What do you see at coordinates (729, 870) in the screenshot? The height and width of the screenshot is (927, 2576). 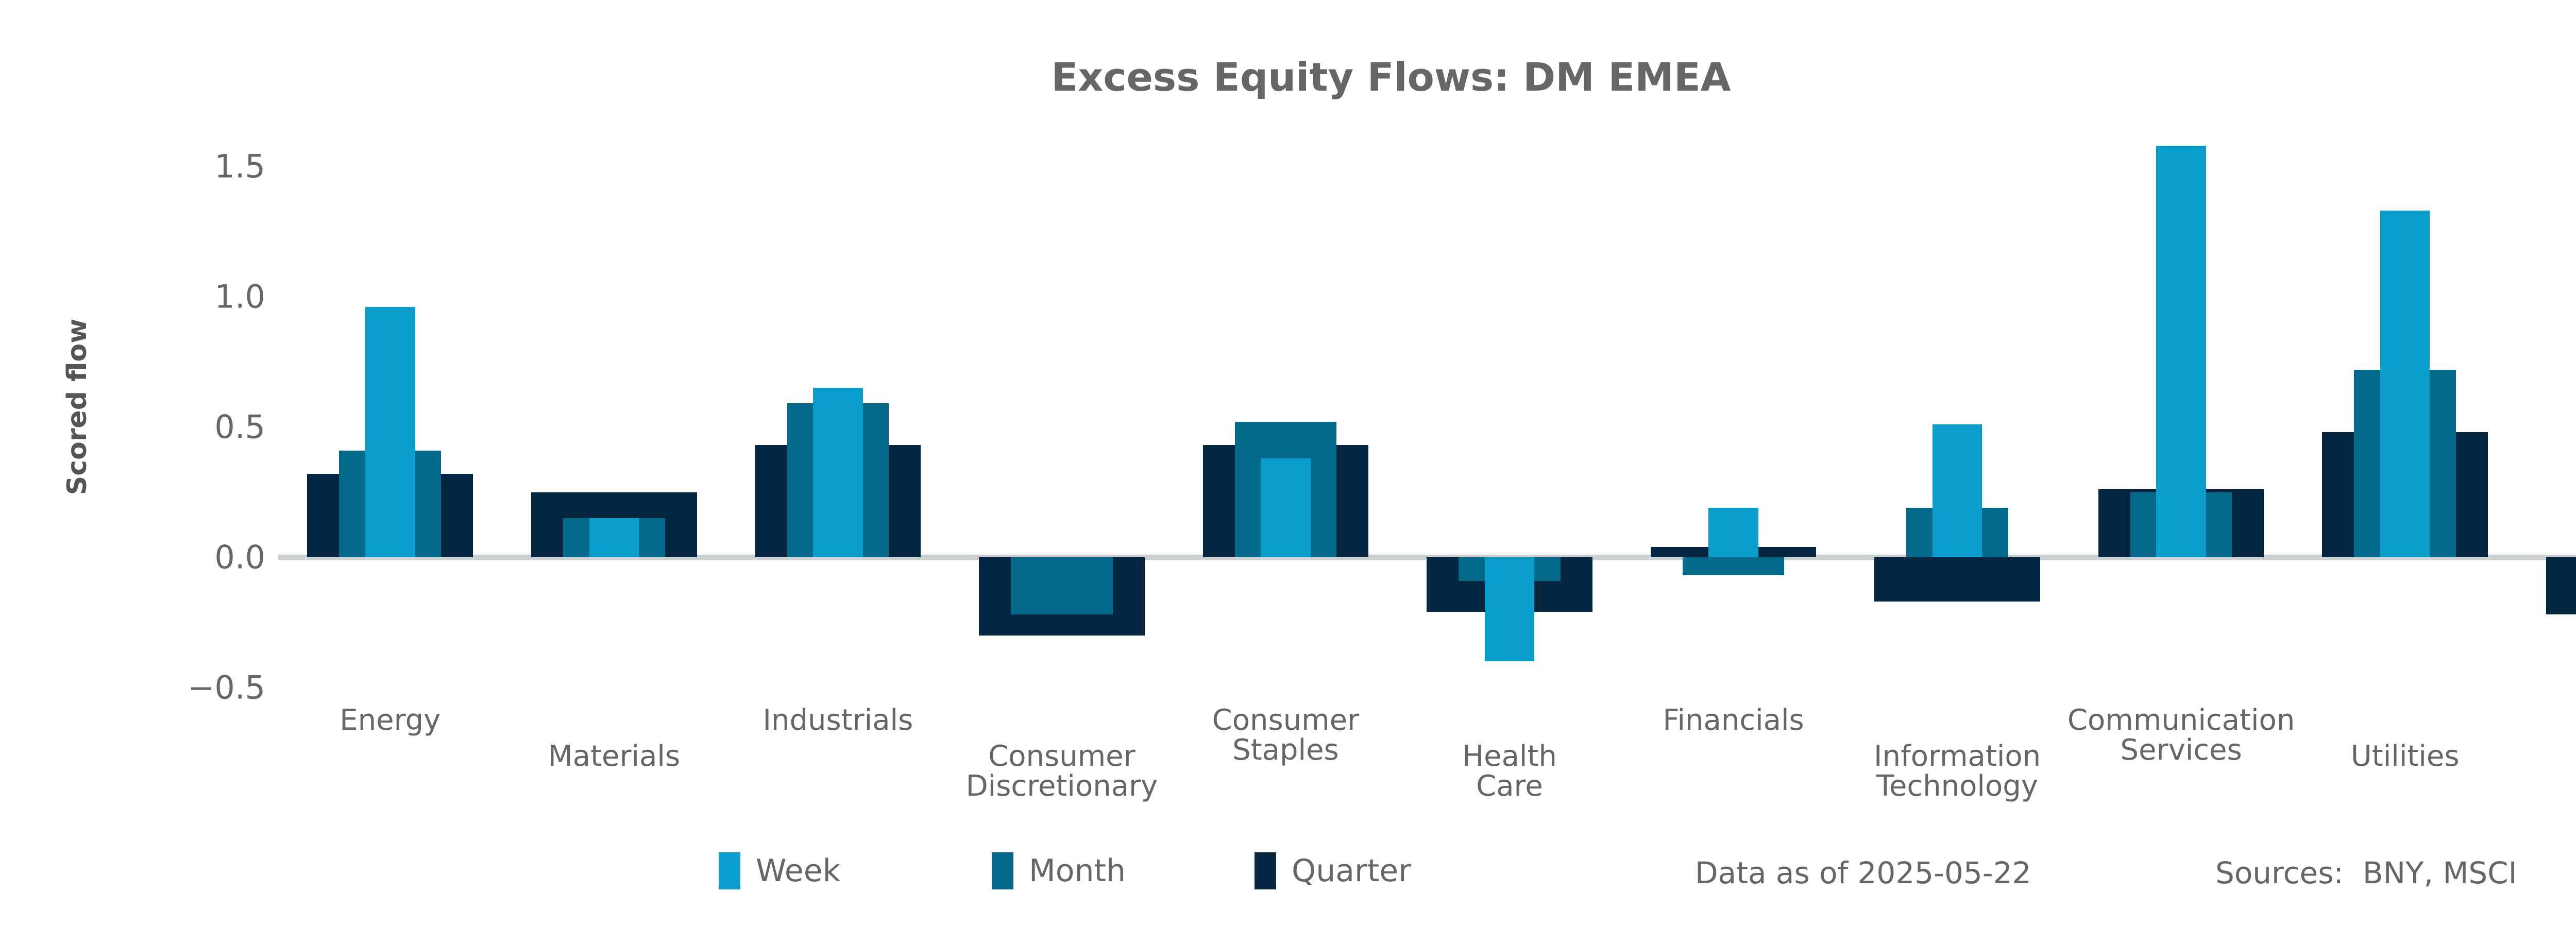 I see `legend-swatch-week` at bounding box center [729, 870].